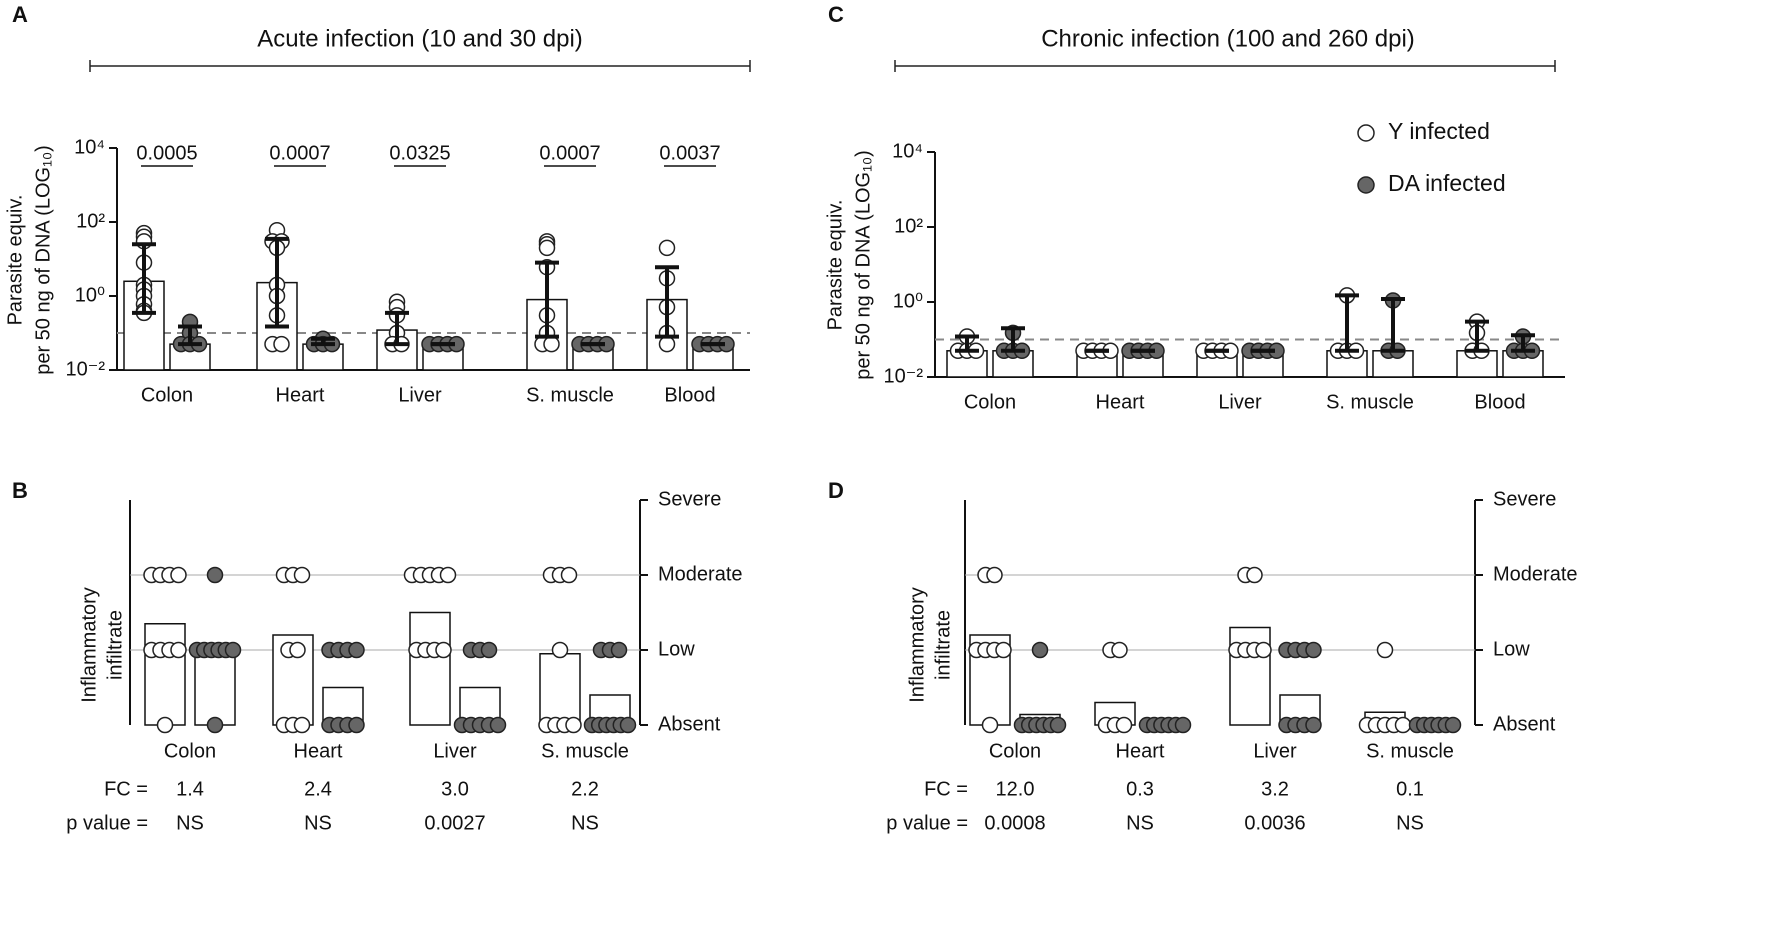  What do you see at coordinates (318, 789) in the screenshot?
I see `fc-value: 2.4` at bounding box center [318, 789].